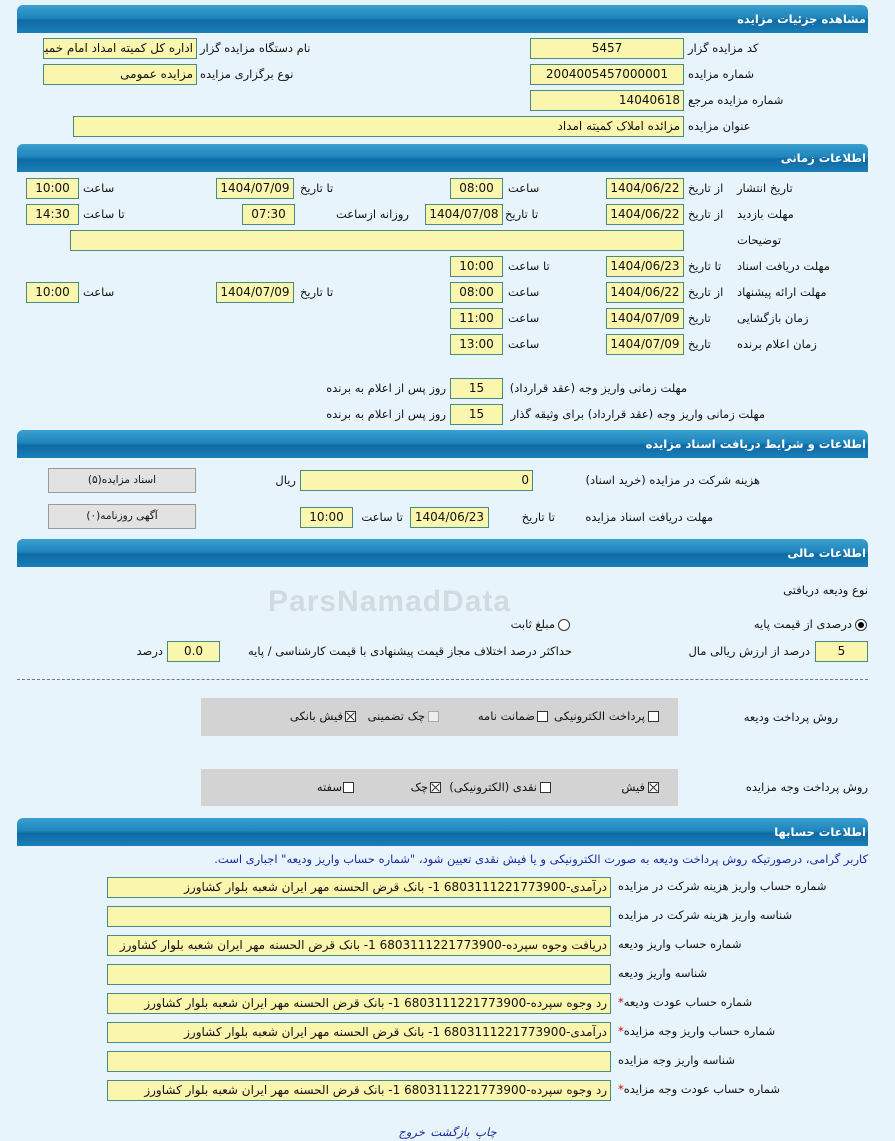 The height and width of the screenshot is (1141, 895). Describe the element at coordinates (699, 1031) in the screenshot. I see `account-label-text: شماره حساب واریز وجه مزایده` at that location.